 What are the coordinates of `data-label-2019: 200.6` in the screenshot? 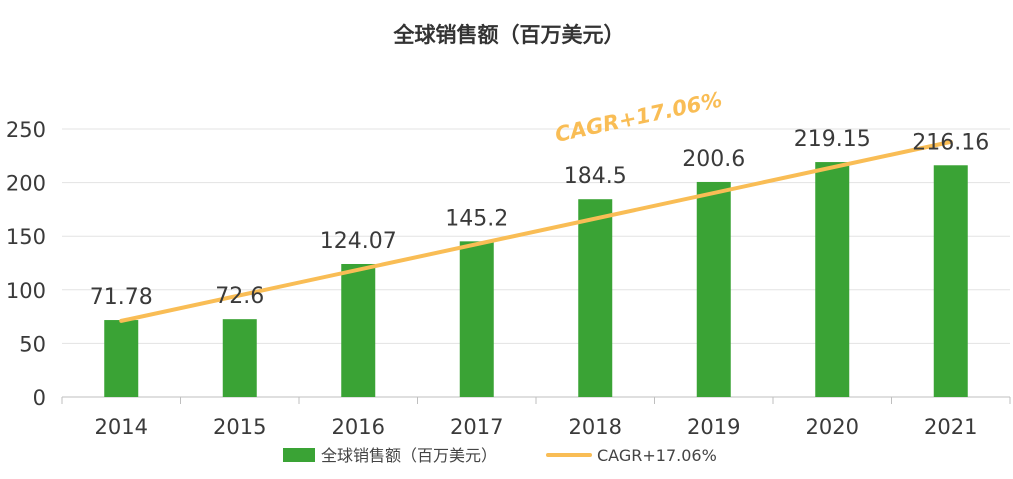 It's located at (713, 159).